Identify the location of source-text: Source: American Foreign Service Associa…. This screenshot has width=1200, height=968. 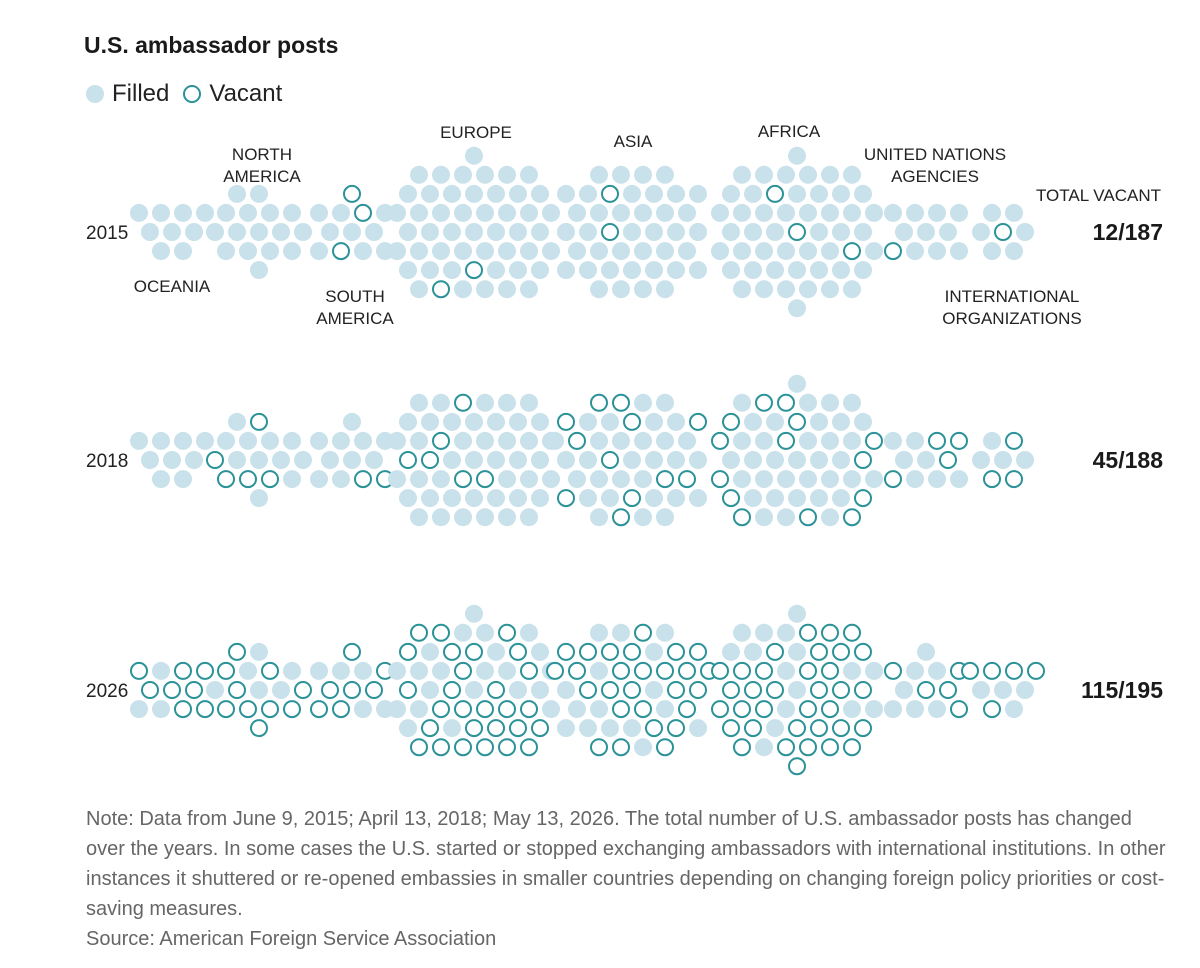
(291, 939).